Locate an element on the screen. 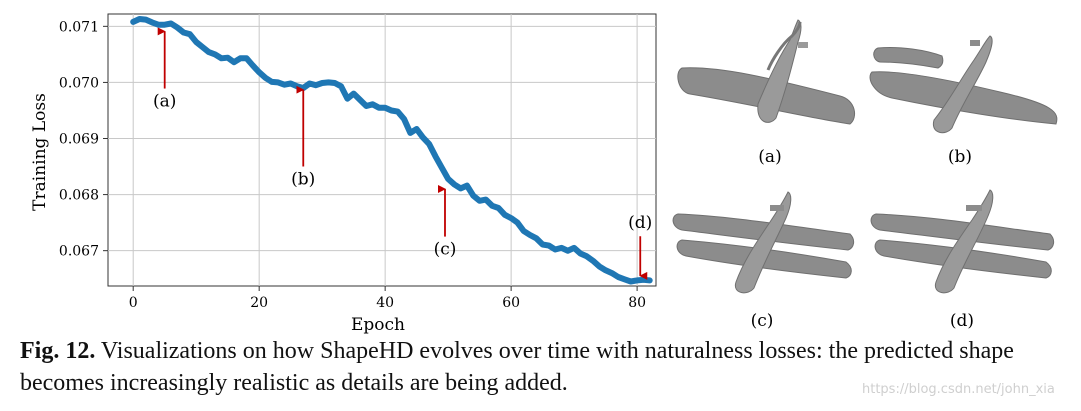 The width and height of the screenshot is (1081, 411). y-tick-label: 0.071 is located at coordinates (79, 27).